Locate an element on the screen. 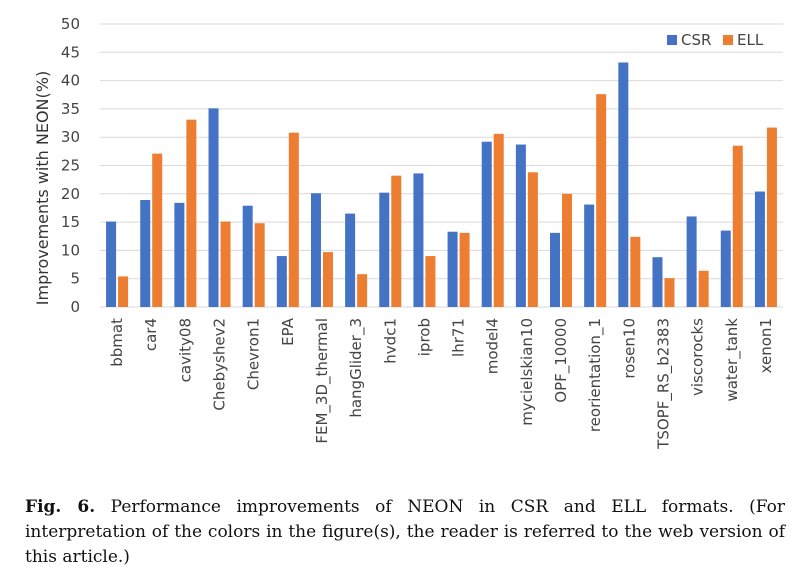 This screenshot has width=807, height=587. x-tick-label: EPA is located at coordinates (288, 331).